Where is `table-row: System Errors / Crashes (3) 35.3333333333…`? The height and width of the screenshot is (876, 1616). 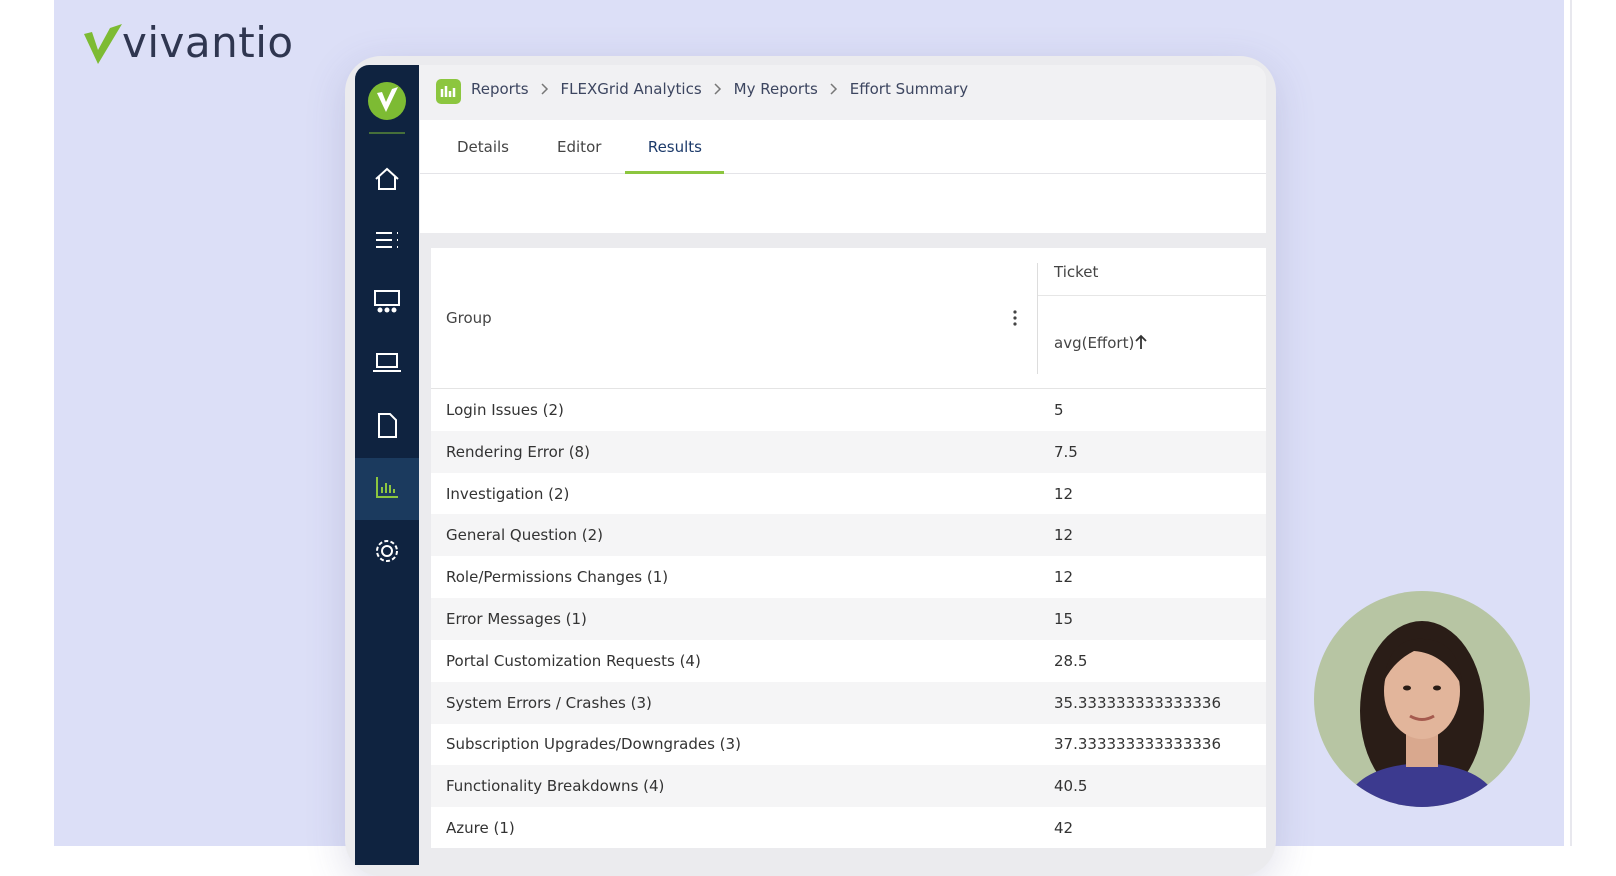
table-row: System Errors / Crashes (3) 35.3333333333… is located at coordinates (848, 702).